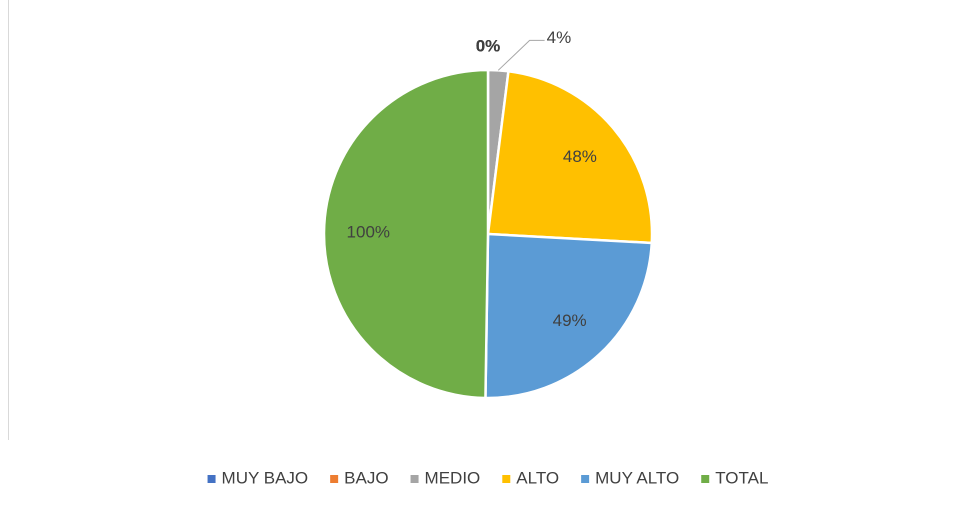 This screenshot has height=514, width=956. Describe the element at coordinates (570, 320) in the screenshot. I see `data-label: 49%` at that location.